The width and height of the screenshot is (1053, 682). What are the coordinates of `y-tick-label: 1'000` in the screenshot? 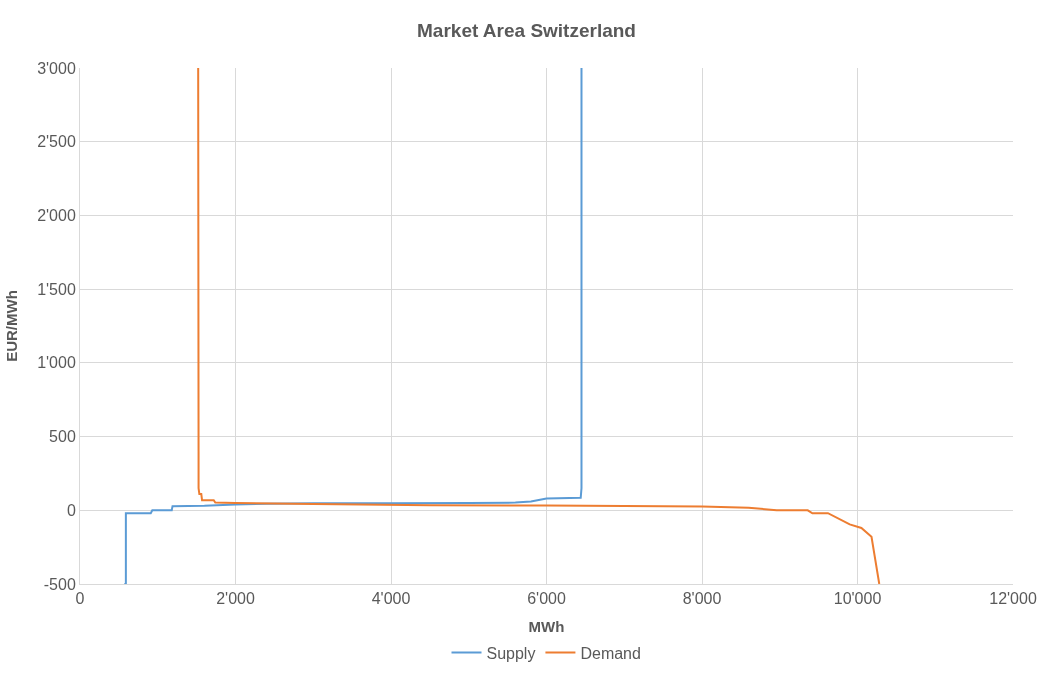 It's located at (56, 363).